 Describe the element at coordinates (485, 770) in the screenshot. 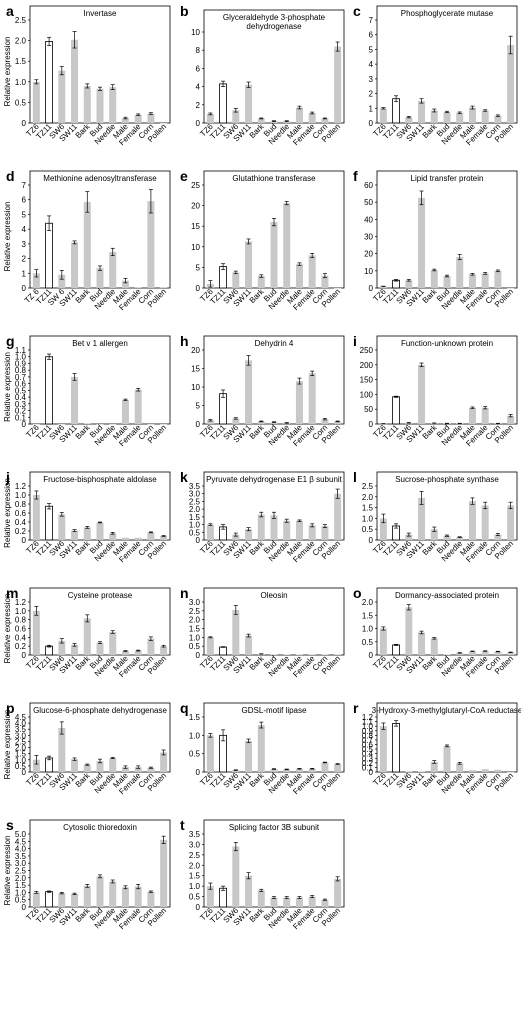

I see `bar-female` at that location.